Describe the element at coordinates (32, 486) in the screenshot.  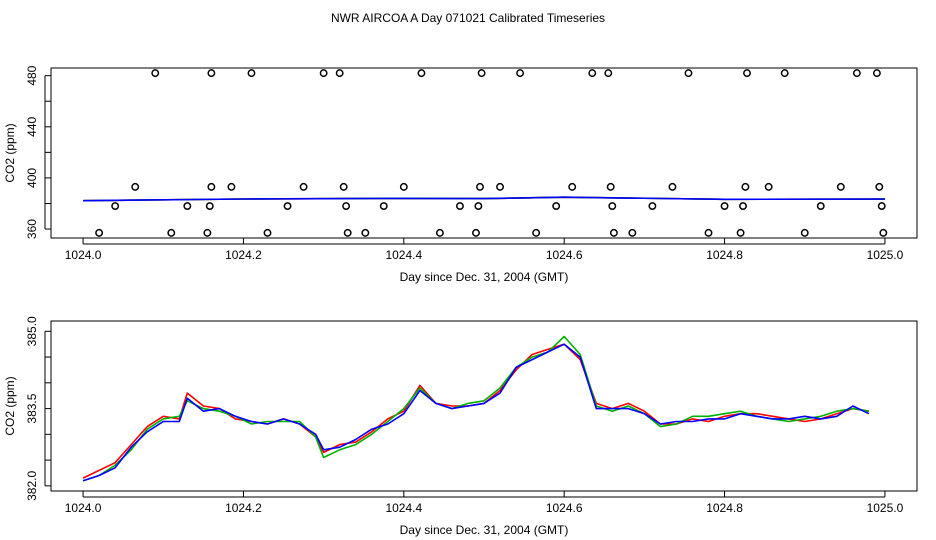
I see `y-tick-label: 382.0` at that location.